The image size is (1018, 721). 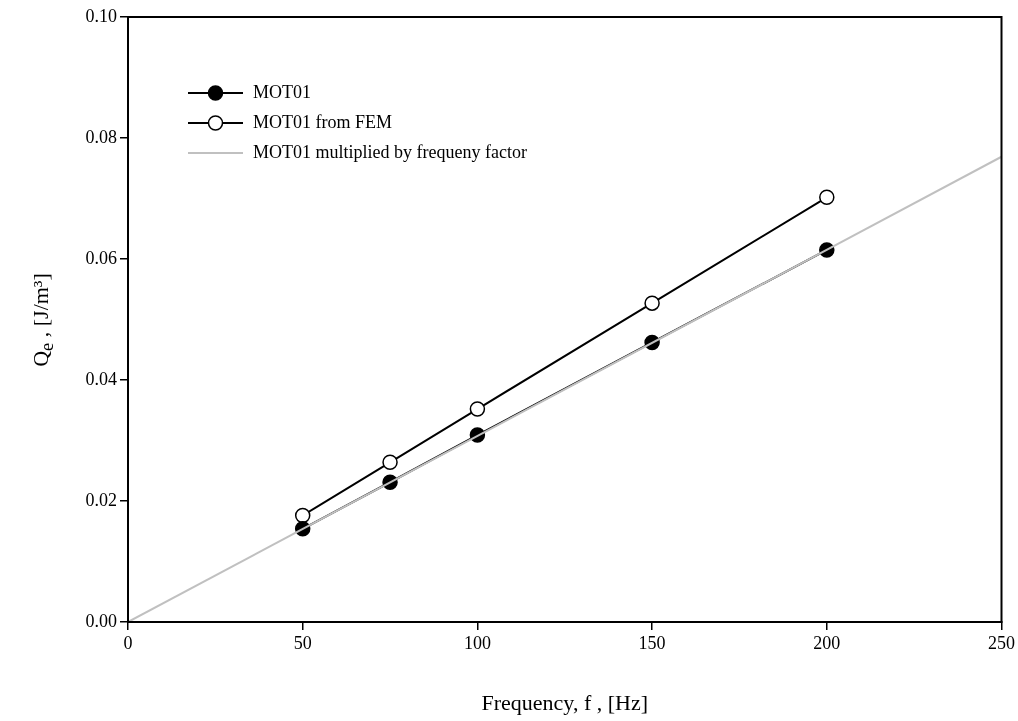 I want to click on x-tick-label: 250, so click(x=1001, y=642).